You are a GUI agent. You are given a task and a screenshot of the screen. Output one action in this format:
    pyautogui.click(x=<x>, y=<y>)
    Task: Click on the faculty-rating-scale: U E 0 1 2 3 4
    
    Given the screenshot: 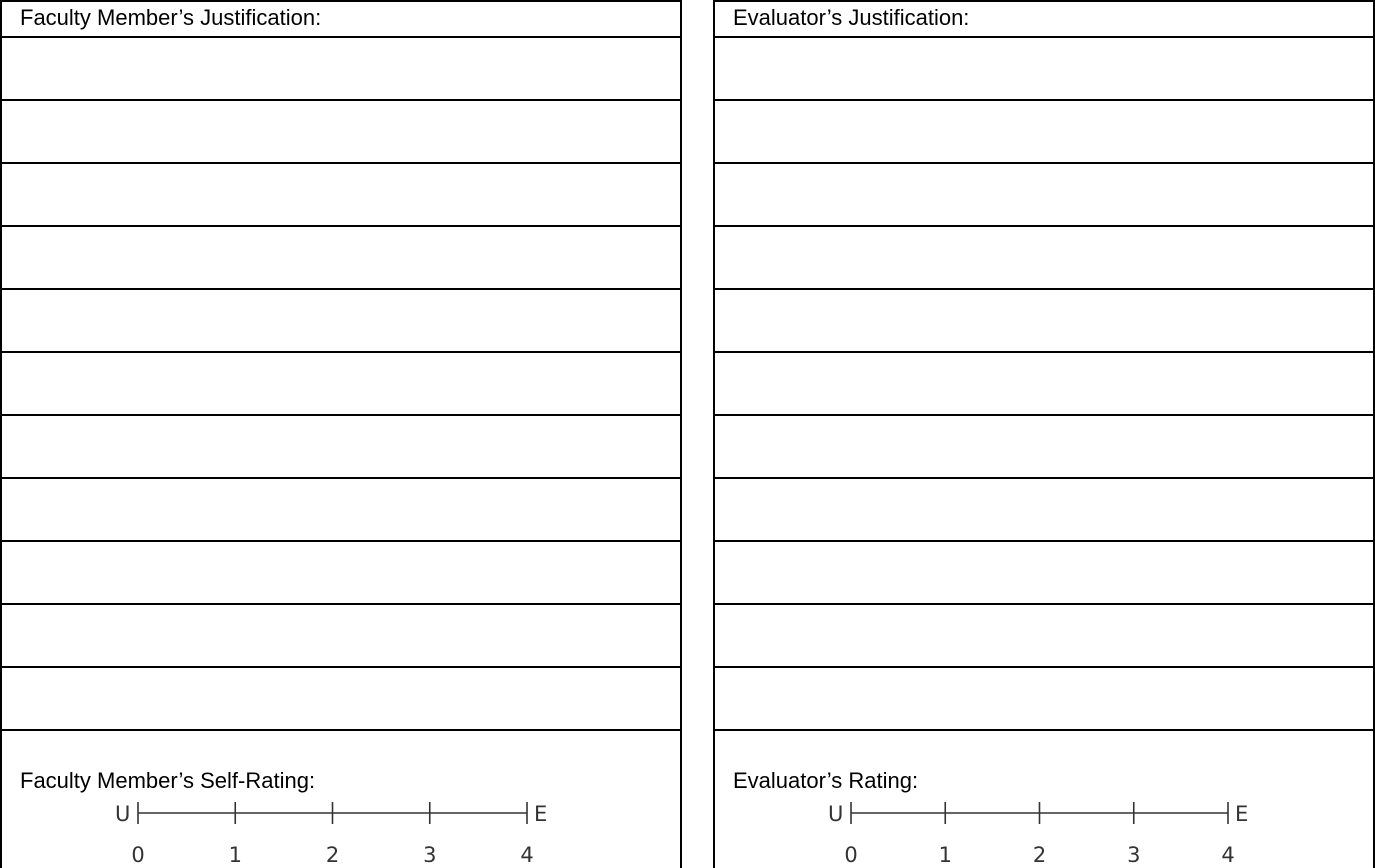 What is the action you would take?
    pyautogui.click(x=343, y=799)
    